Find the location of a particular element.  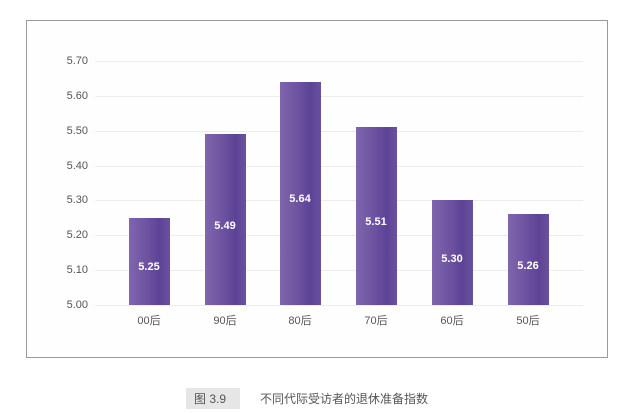

bar-value-label: 5.51 is located at coordinates (376, 222).